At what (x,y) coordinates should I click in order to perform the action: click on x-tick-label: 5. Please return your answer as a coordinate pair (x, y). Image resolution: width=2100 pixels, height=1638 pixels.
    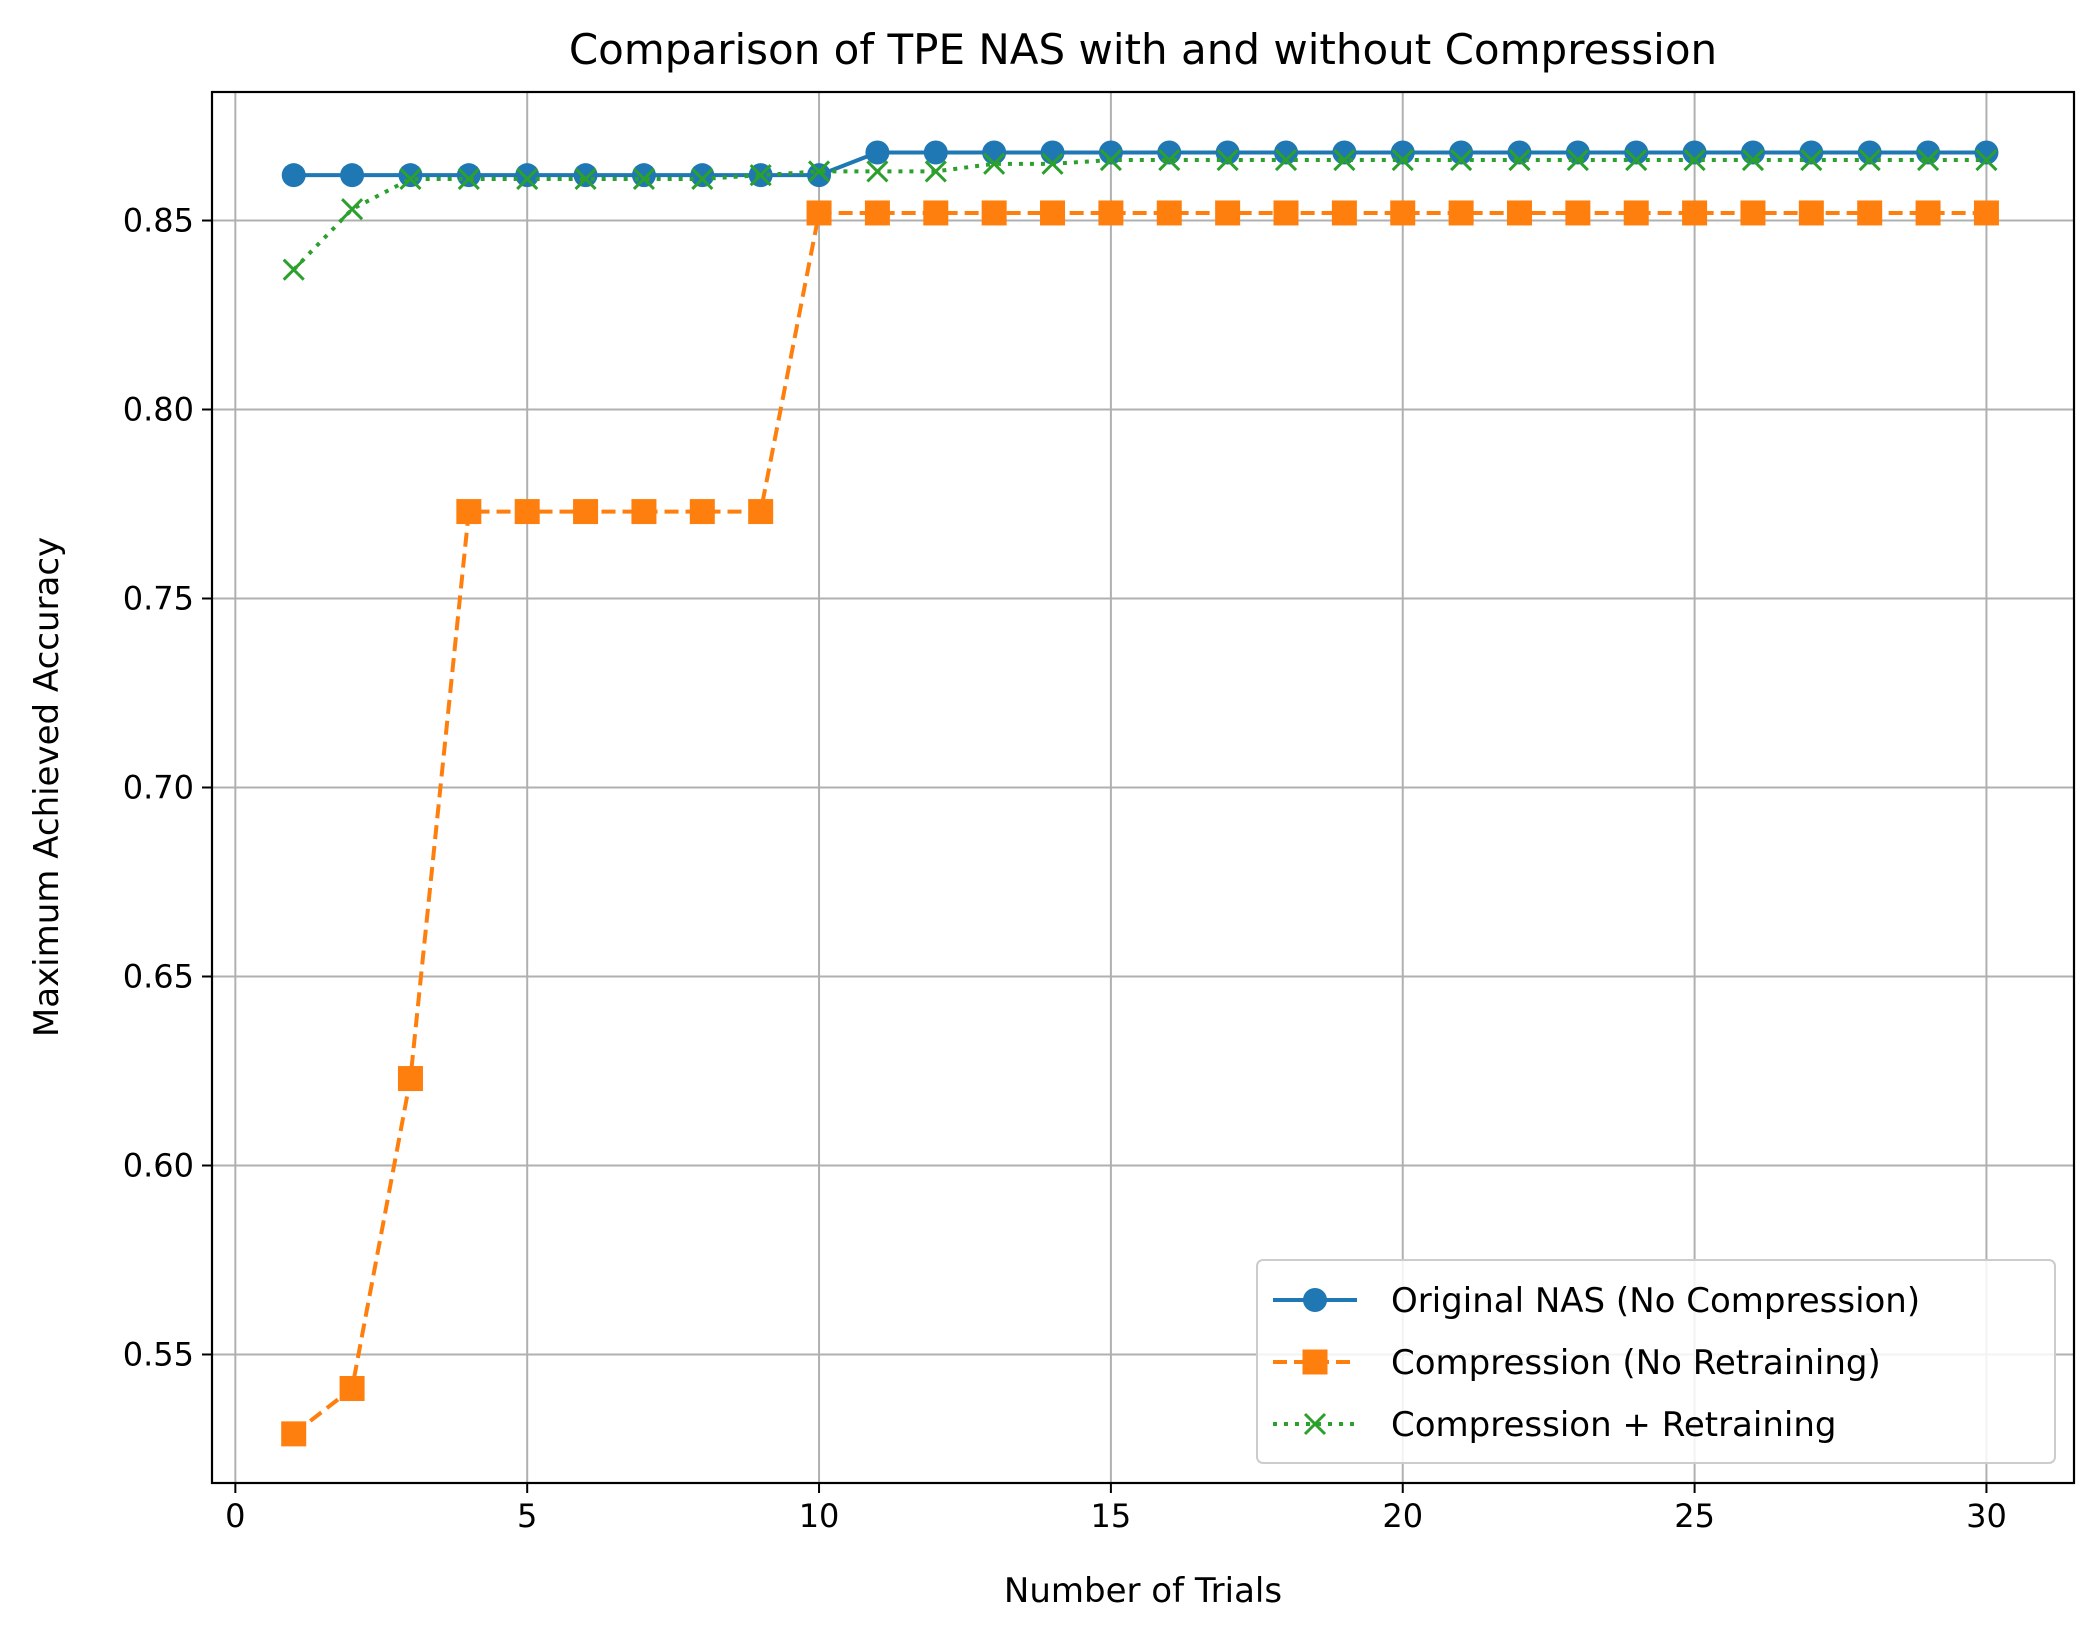
    Looking at the image, I should click on (527, 1516).